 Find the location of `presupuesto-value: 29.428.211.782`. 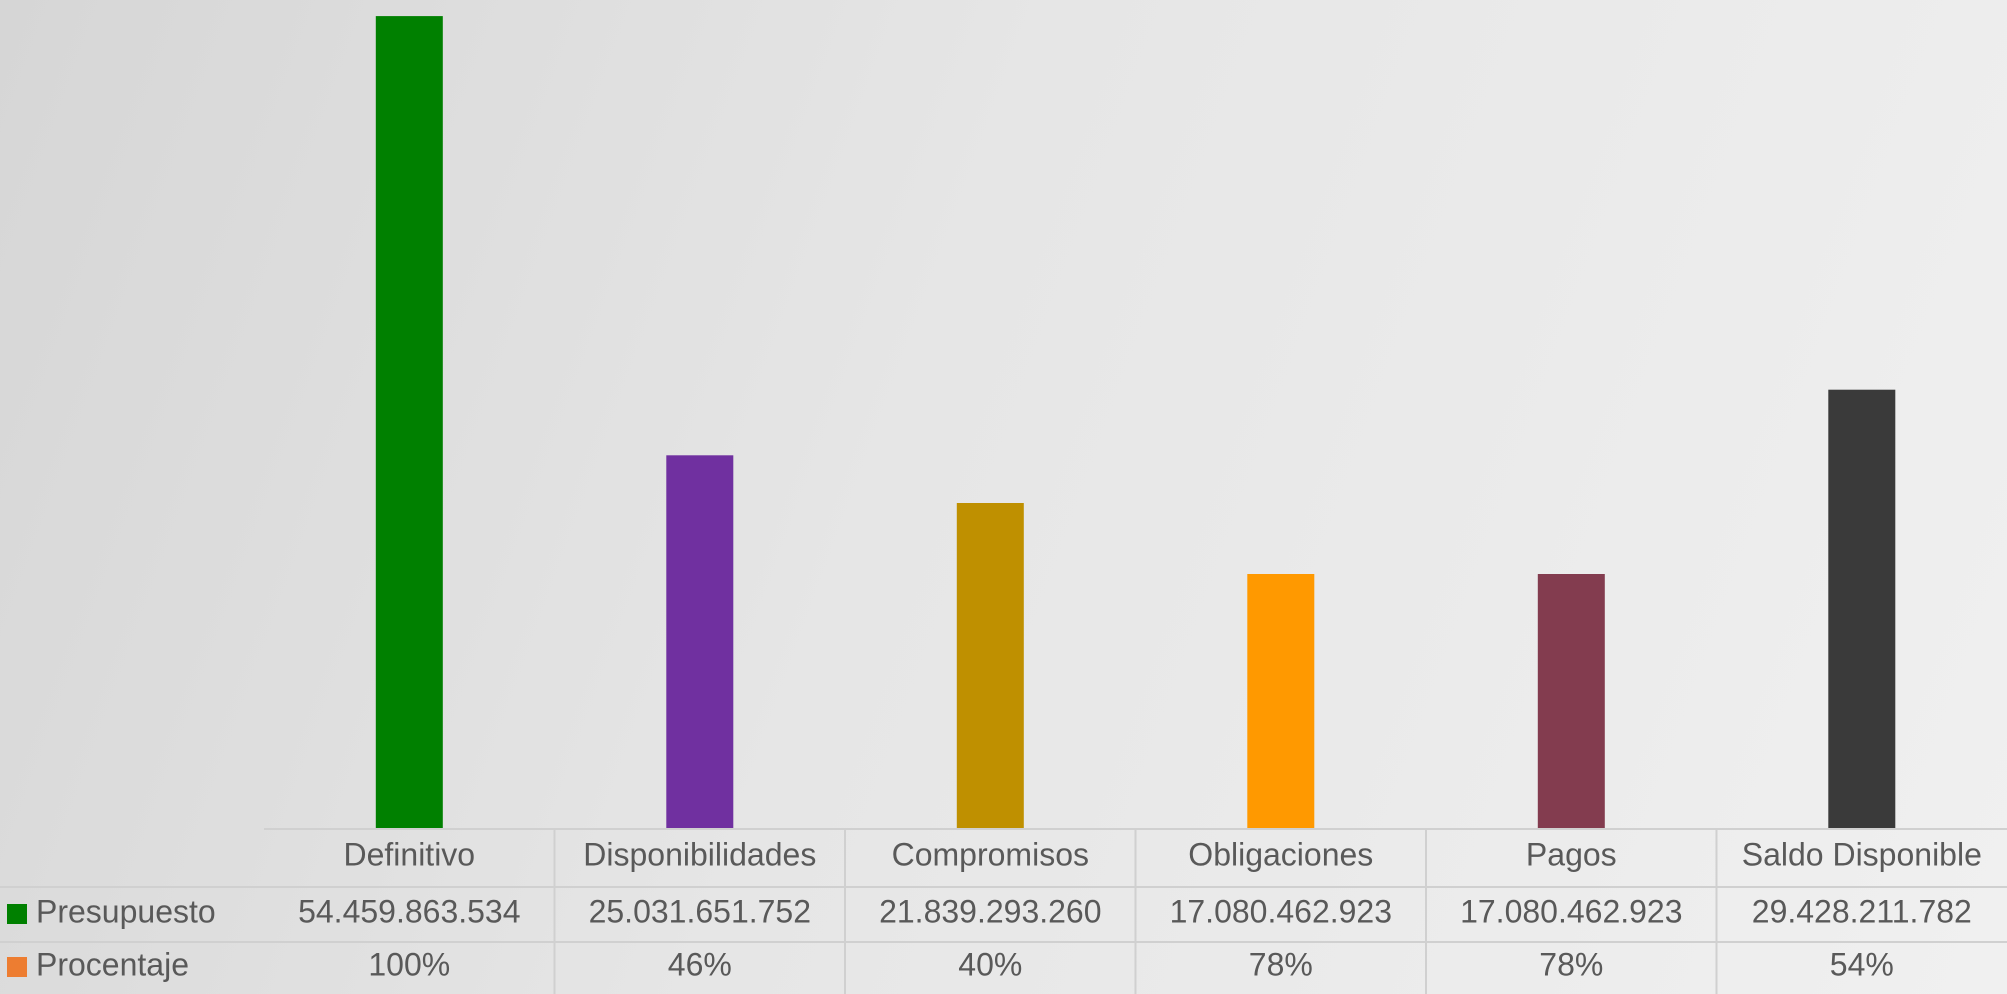

presupuesto-value: 29.428.211.782 is located at coordinates (1862, 911).